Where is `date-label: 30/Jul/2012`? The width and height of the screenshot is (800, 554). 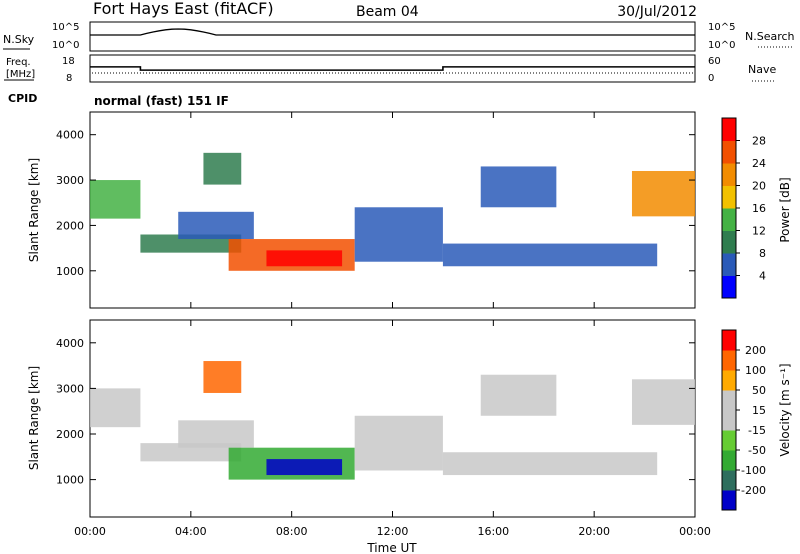 date-label: 30/Jul/2012 is located at coordinates (657, 12).